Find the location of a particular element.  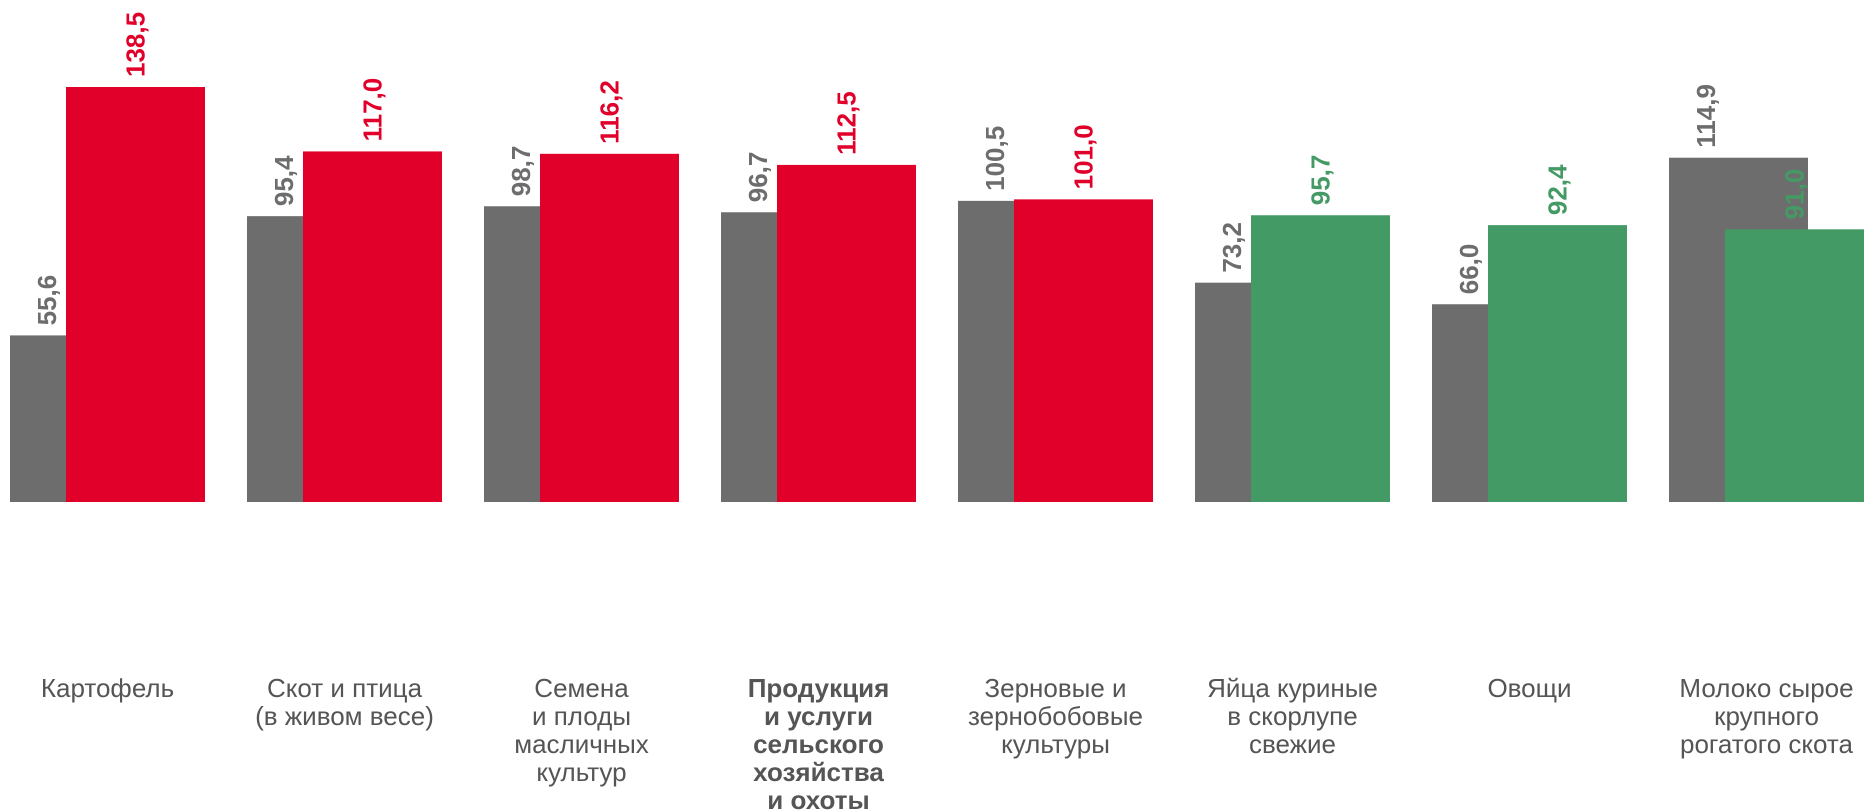

value-label: 73,2 is located at coordinates (1232, 247).